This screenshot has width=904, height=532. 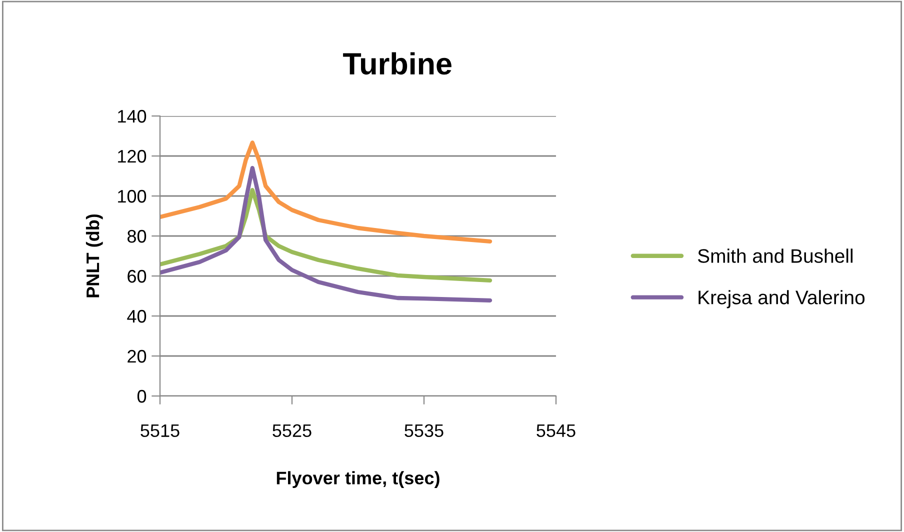 I want to click on y-tick-label: 80, so click(x=137, y=236).